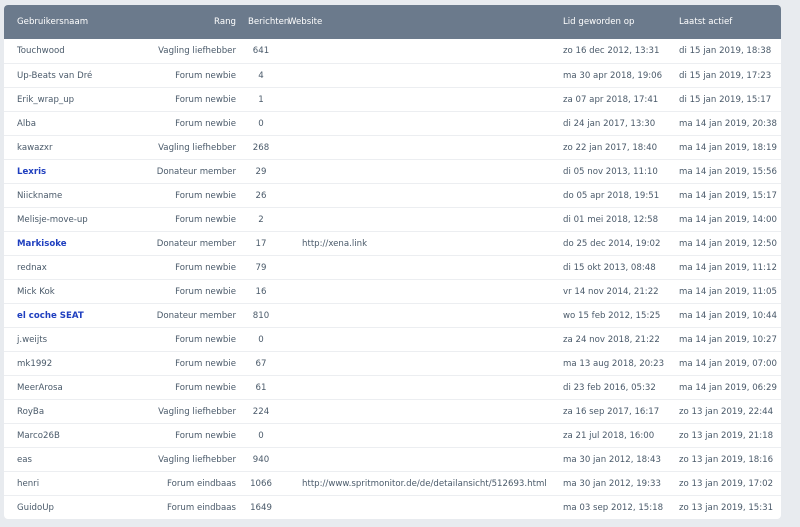 The height and width of the screenshot is (527, 800). What do you see at coordinates (728, 316) in the screenshot?
I see `last-active-date: ma 14 jan 2019, 10:44` at bounding box center [728, 316].